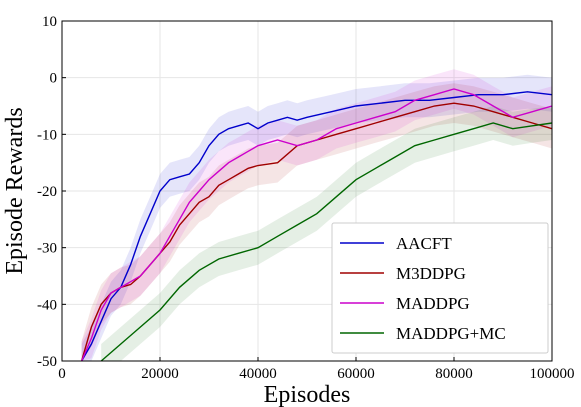  Describe the element at coordinates (451, 333) in the screenshot. I see `legend-label: MADDPG+MC` at that location.